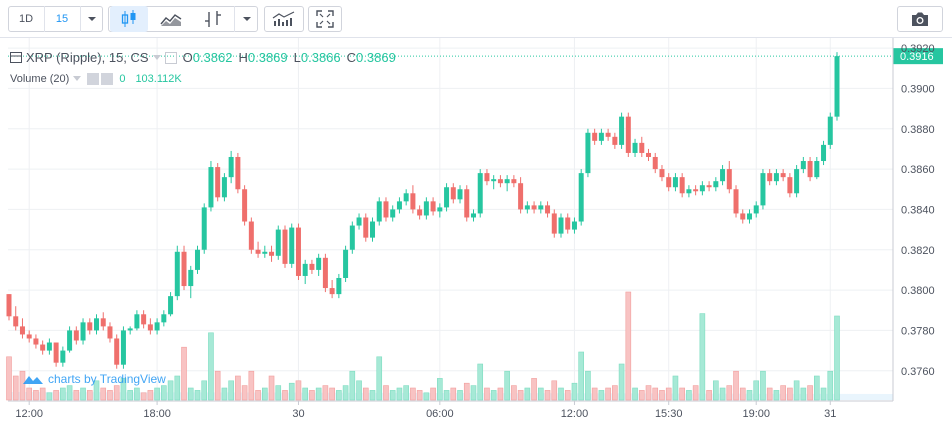 This screenshot has height=423, width=952. What do you see at coordinates (171, 19) in the screenshot?
I see `area-style-button` at bounding box center [171, 19].